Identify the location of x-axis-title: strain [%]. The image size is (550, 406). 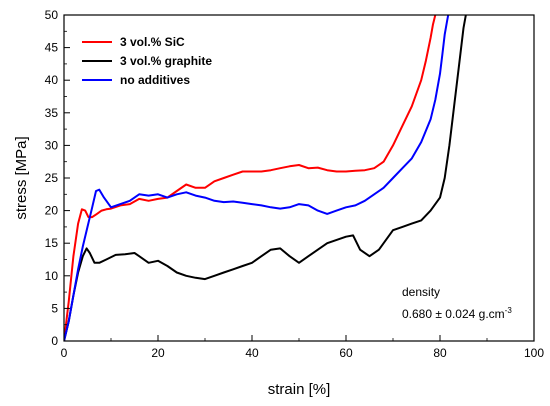
(299, 389).